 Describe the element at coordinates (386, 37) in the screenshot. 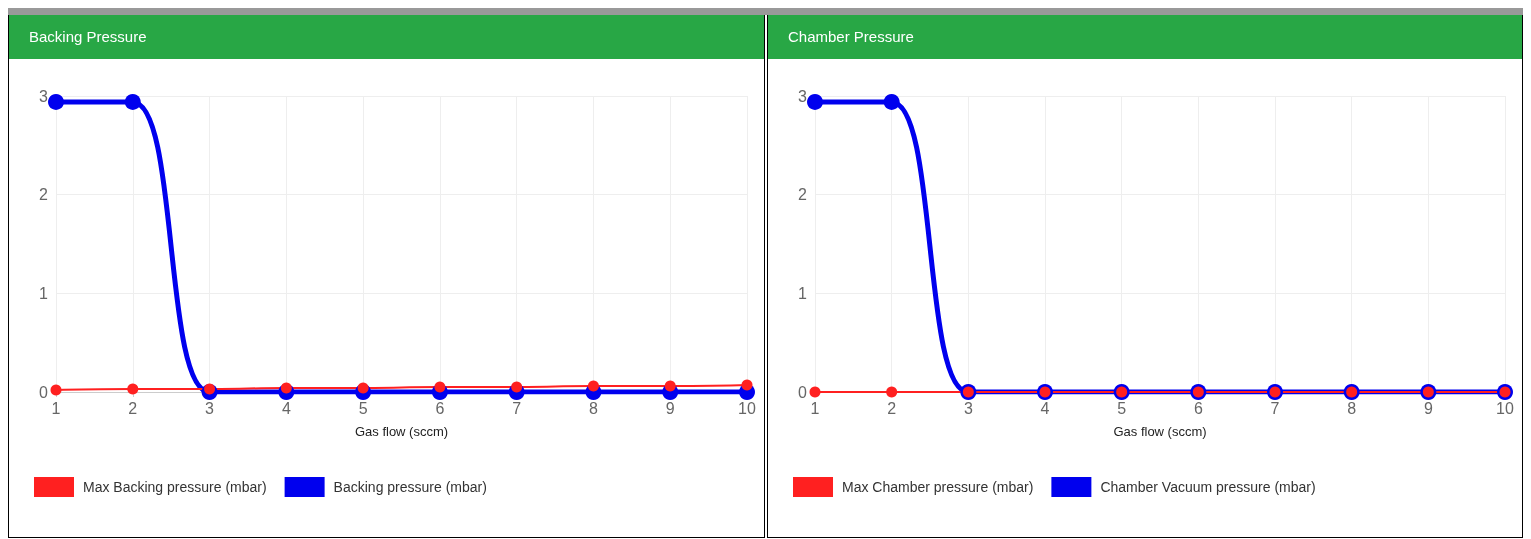

I see `chart-title: Backing Pressure` at that location.